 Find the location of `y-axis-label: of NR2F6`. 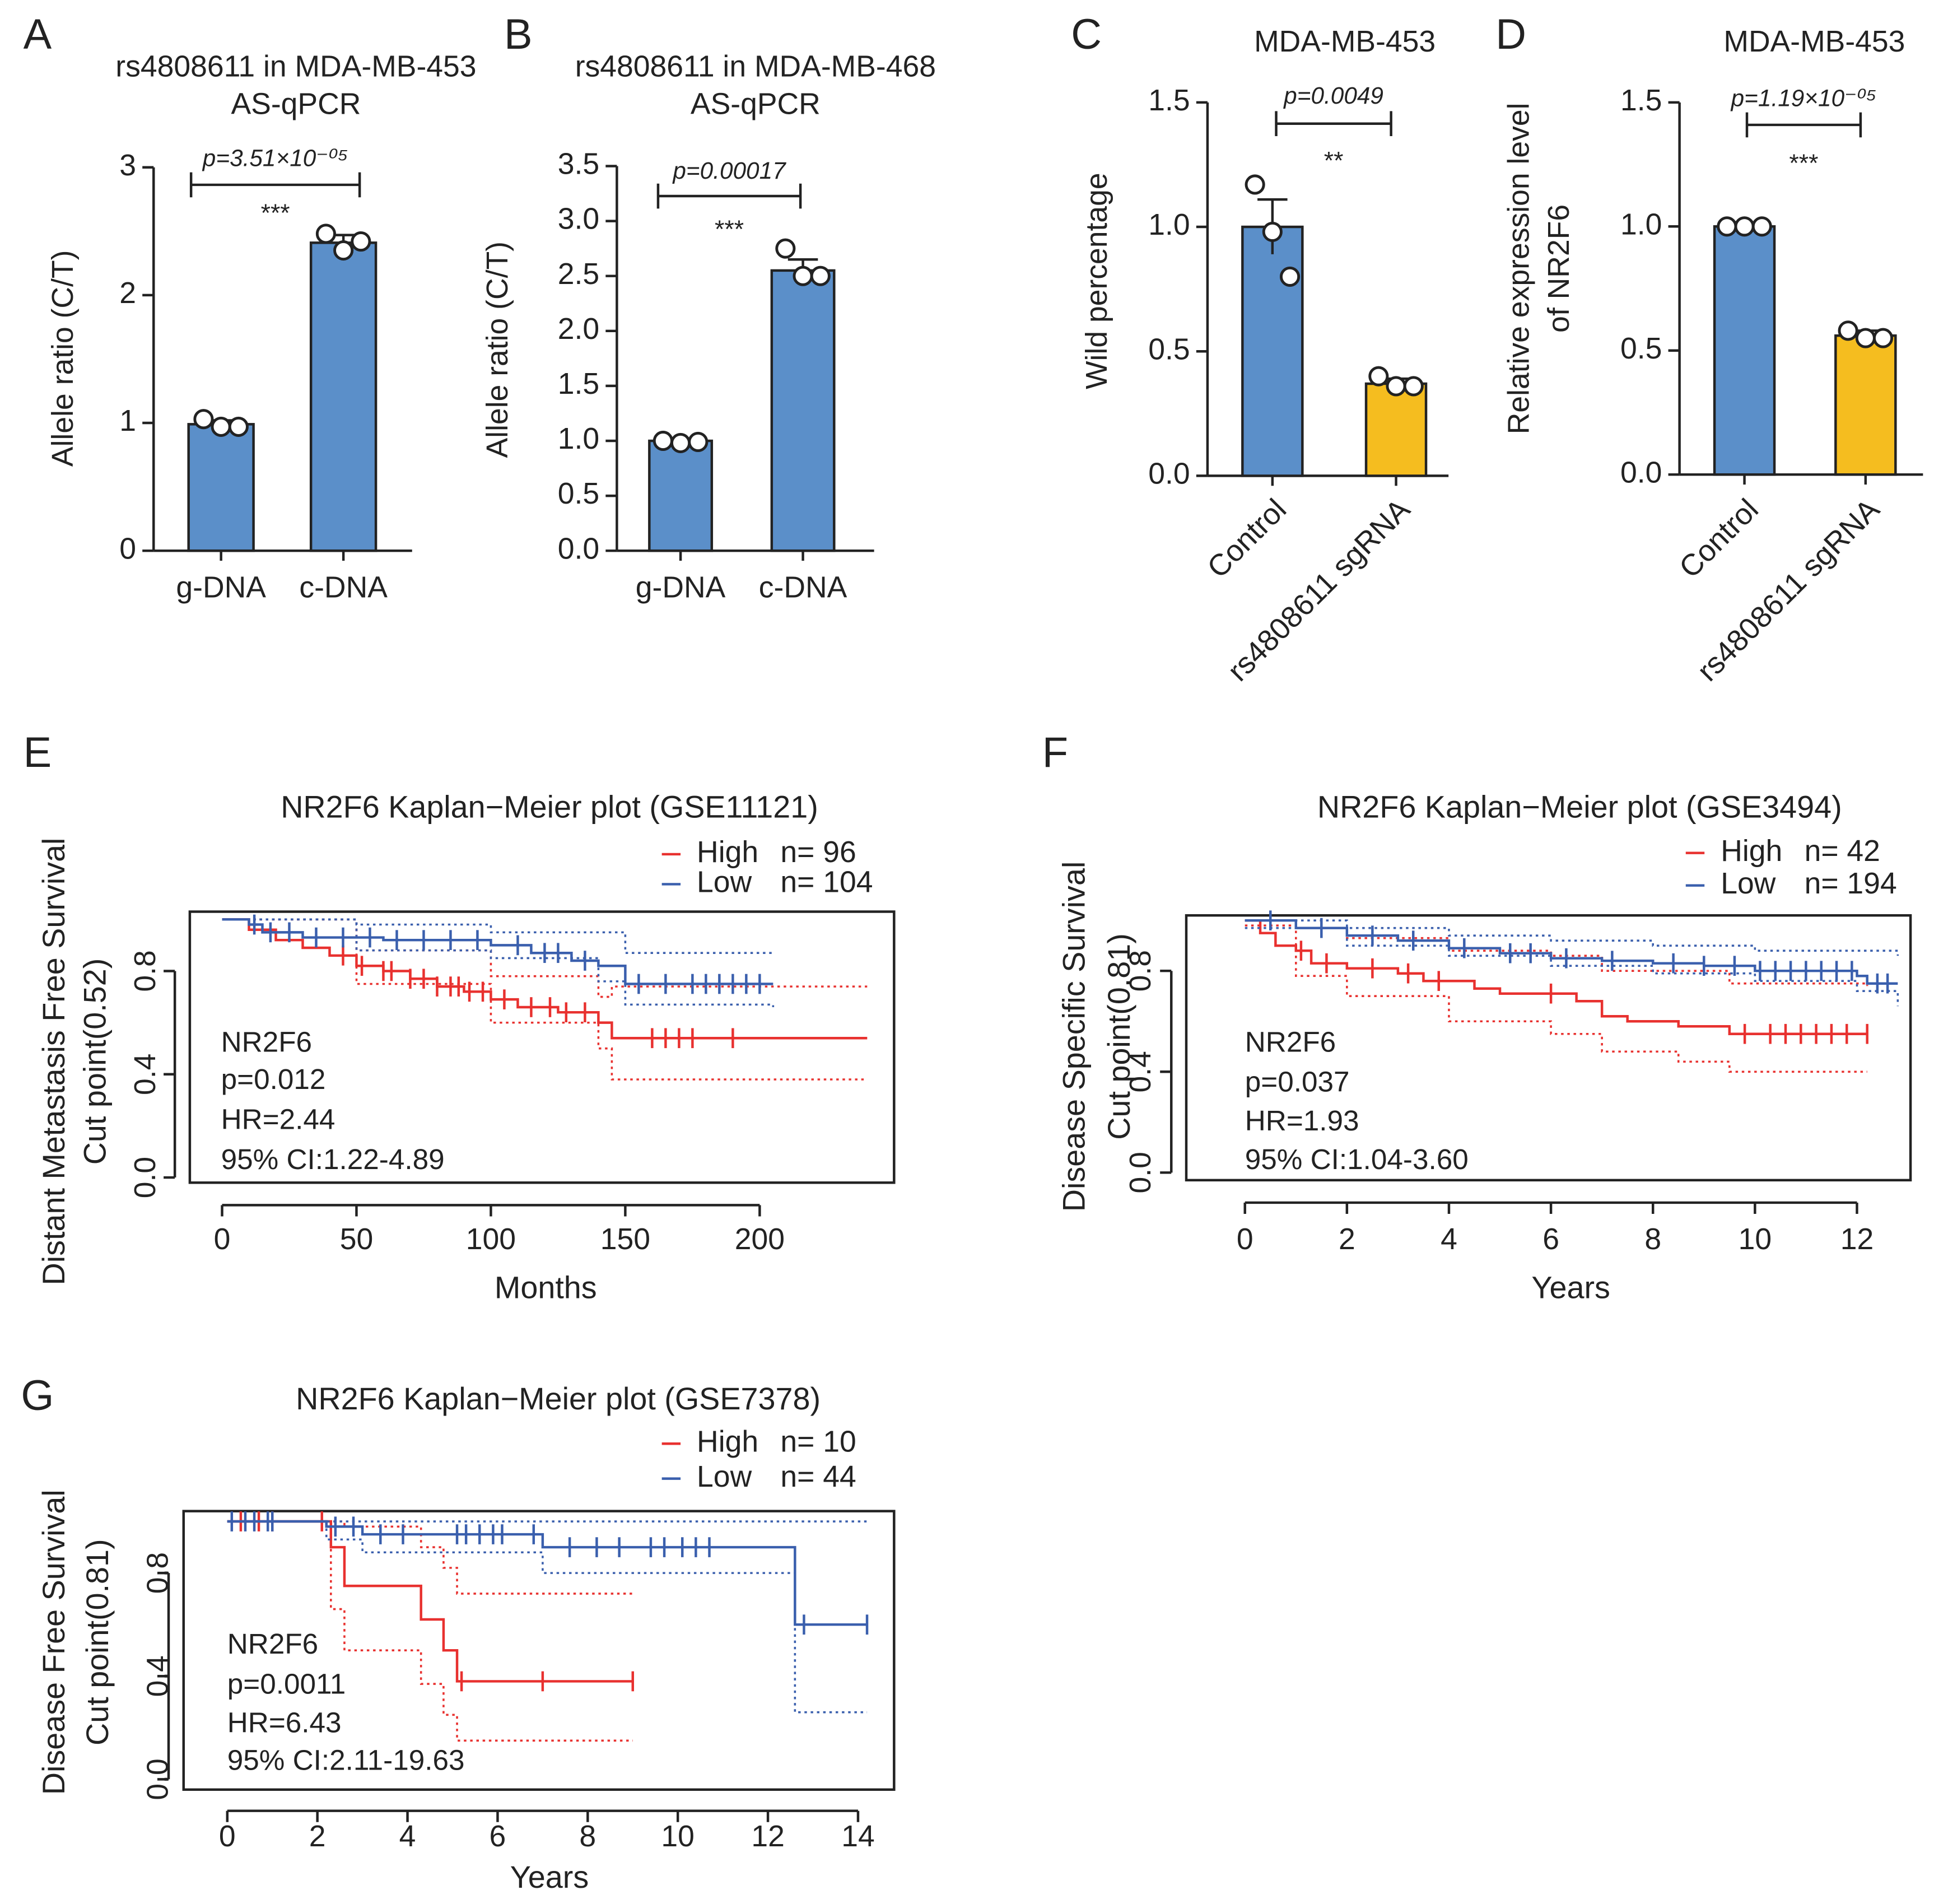

y-axis-label: of NR2F6 is located at coordinates (1559, 268).